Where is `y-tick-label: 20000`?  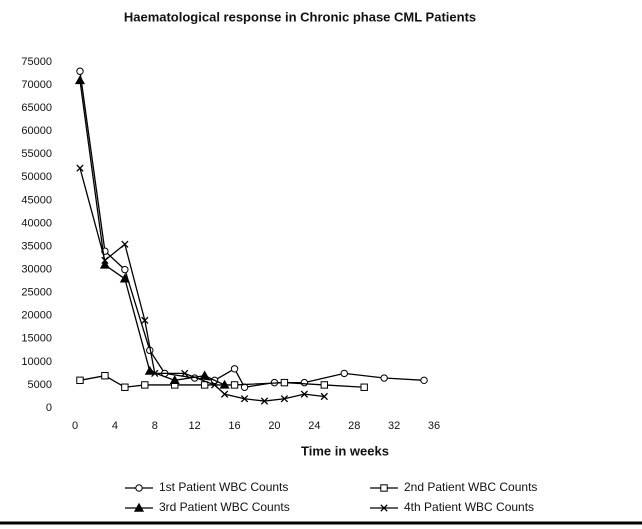
y-tick-label: 20000 is located at coordinates (36, 316).